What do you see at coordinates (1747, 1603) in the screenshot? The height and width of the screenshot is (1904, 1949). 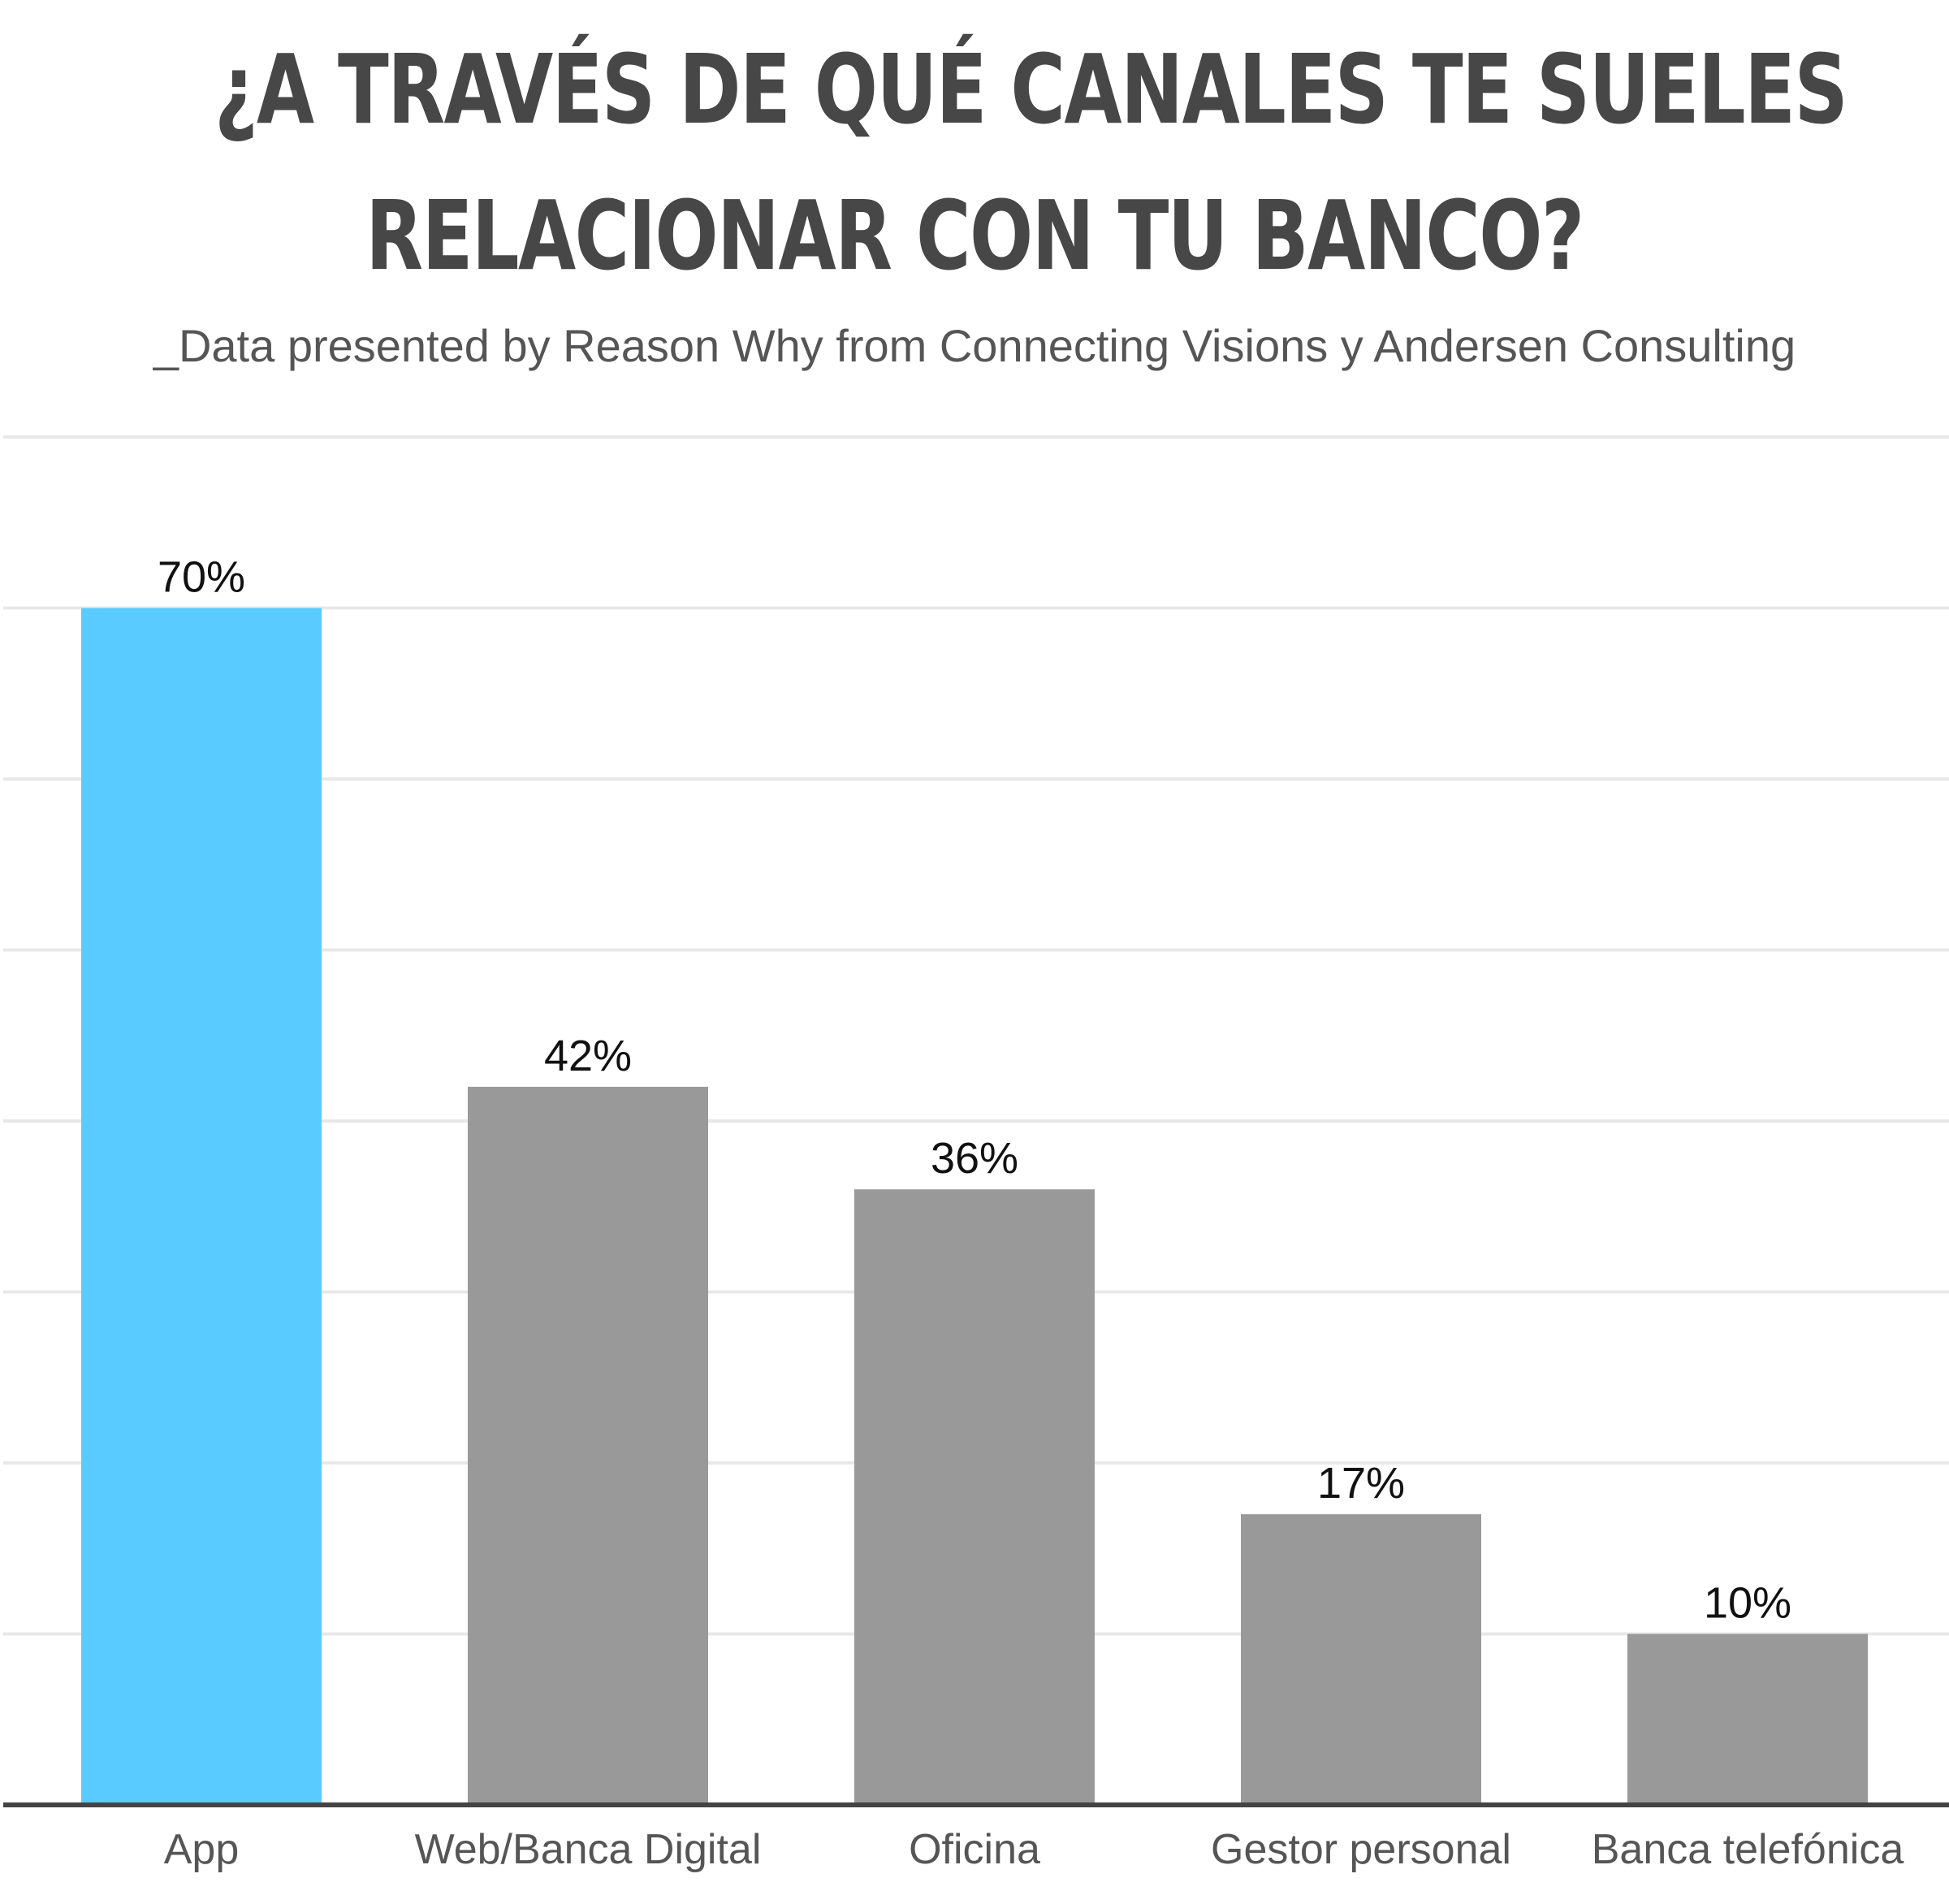 I see `value-label-4: 10%` at bounding box center [1747, 1603].